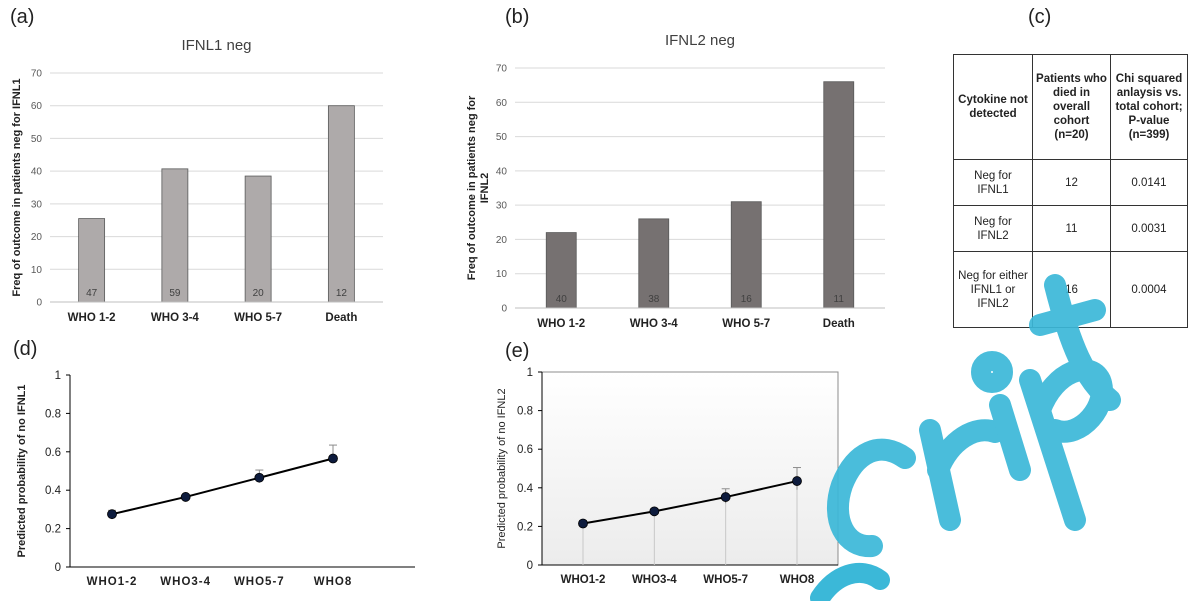 The height and width of the screenshot is (601, 1193). I want to click on y-axis-label: Freq of outcome in patients neg forIFNL2, so click(478, 187).